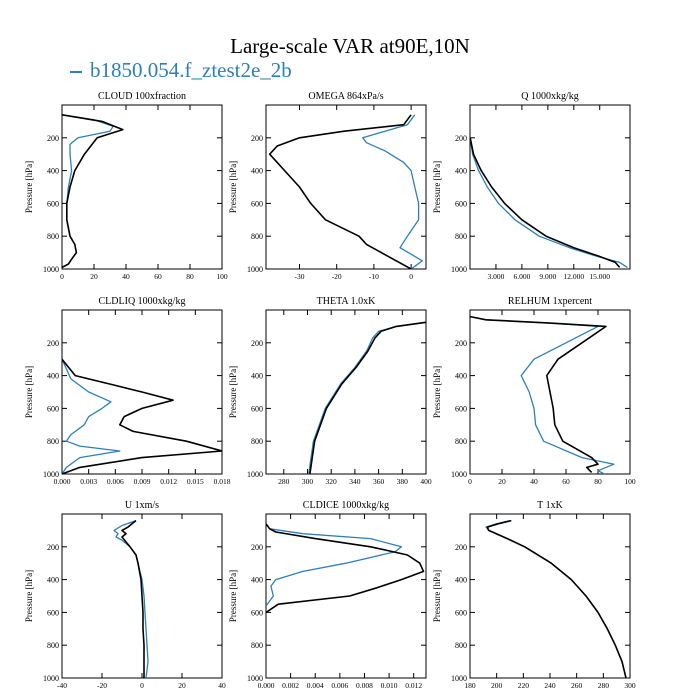 The height and width of the screenshot is (700, 700). I want to click on legend-line-swatch, so click(76, 72).